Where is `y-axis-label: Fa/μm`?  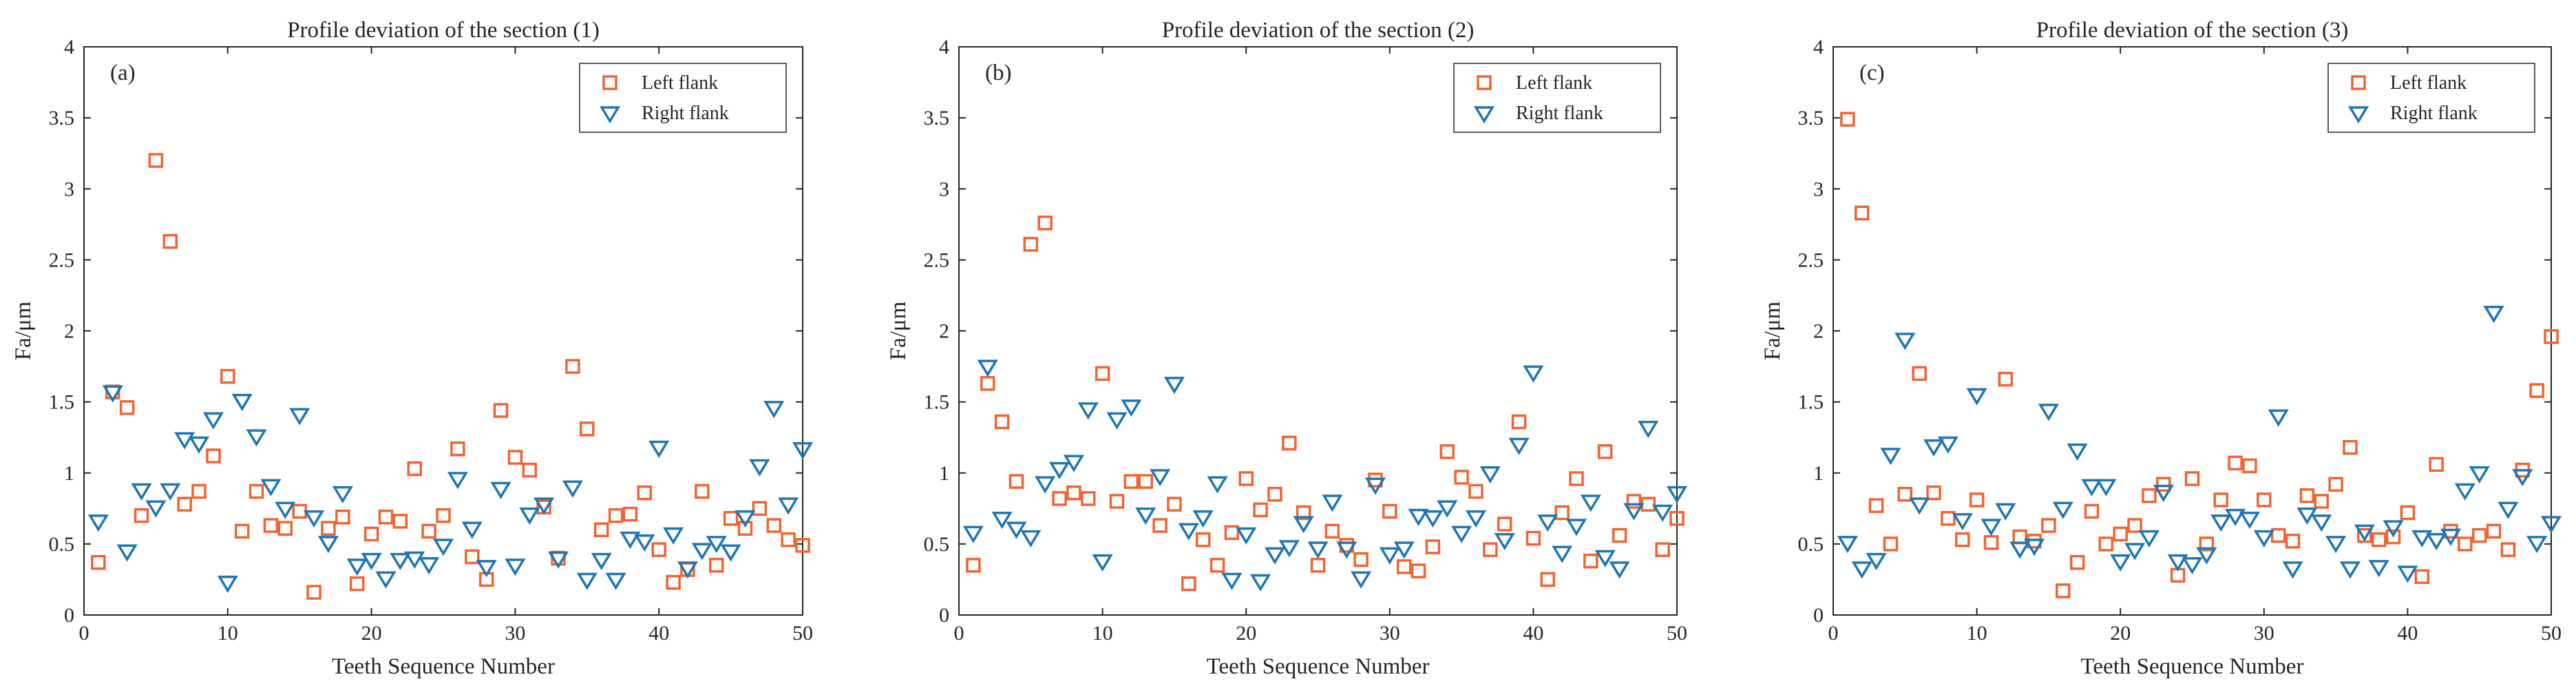
y-axis-label: Fa/μm is located at coordinates (1773, 330).